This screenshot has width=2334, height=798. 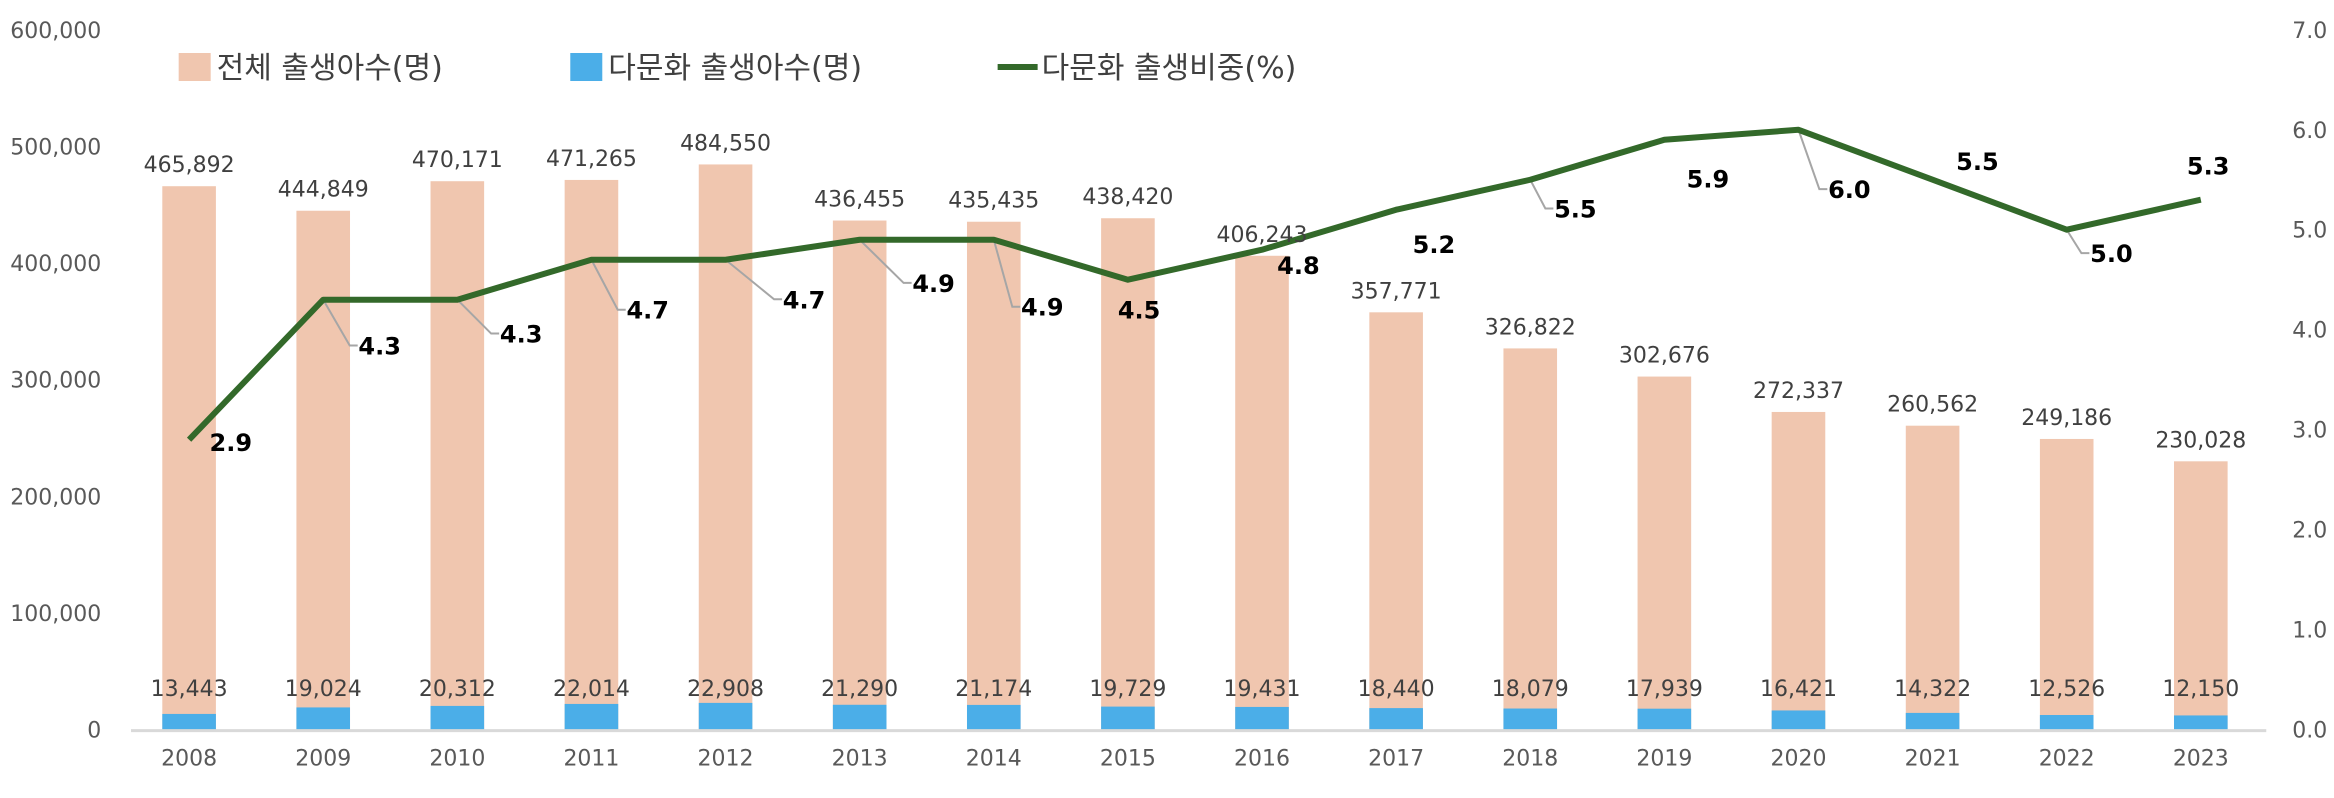 I want to click on x-axis-tick: 2009, so click(x=323, y=759).